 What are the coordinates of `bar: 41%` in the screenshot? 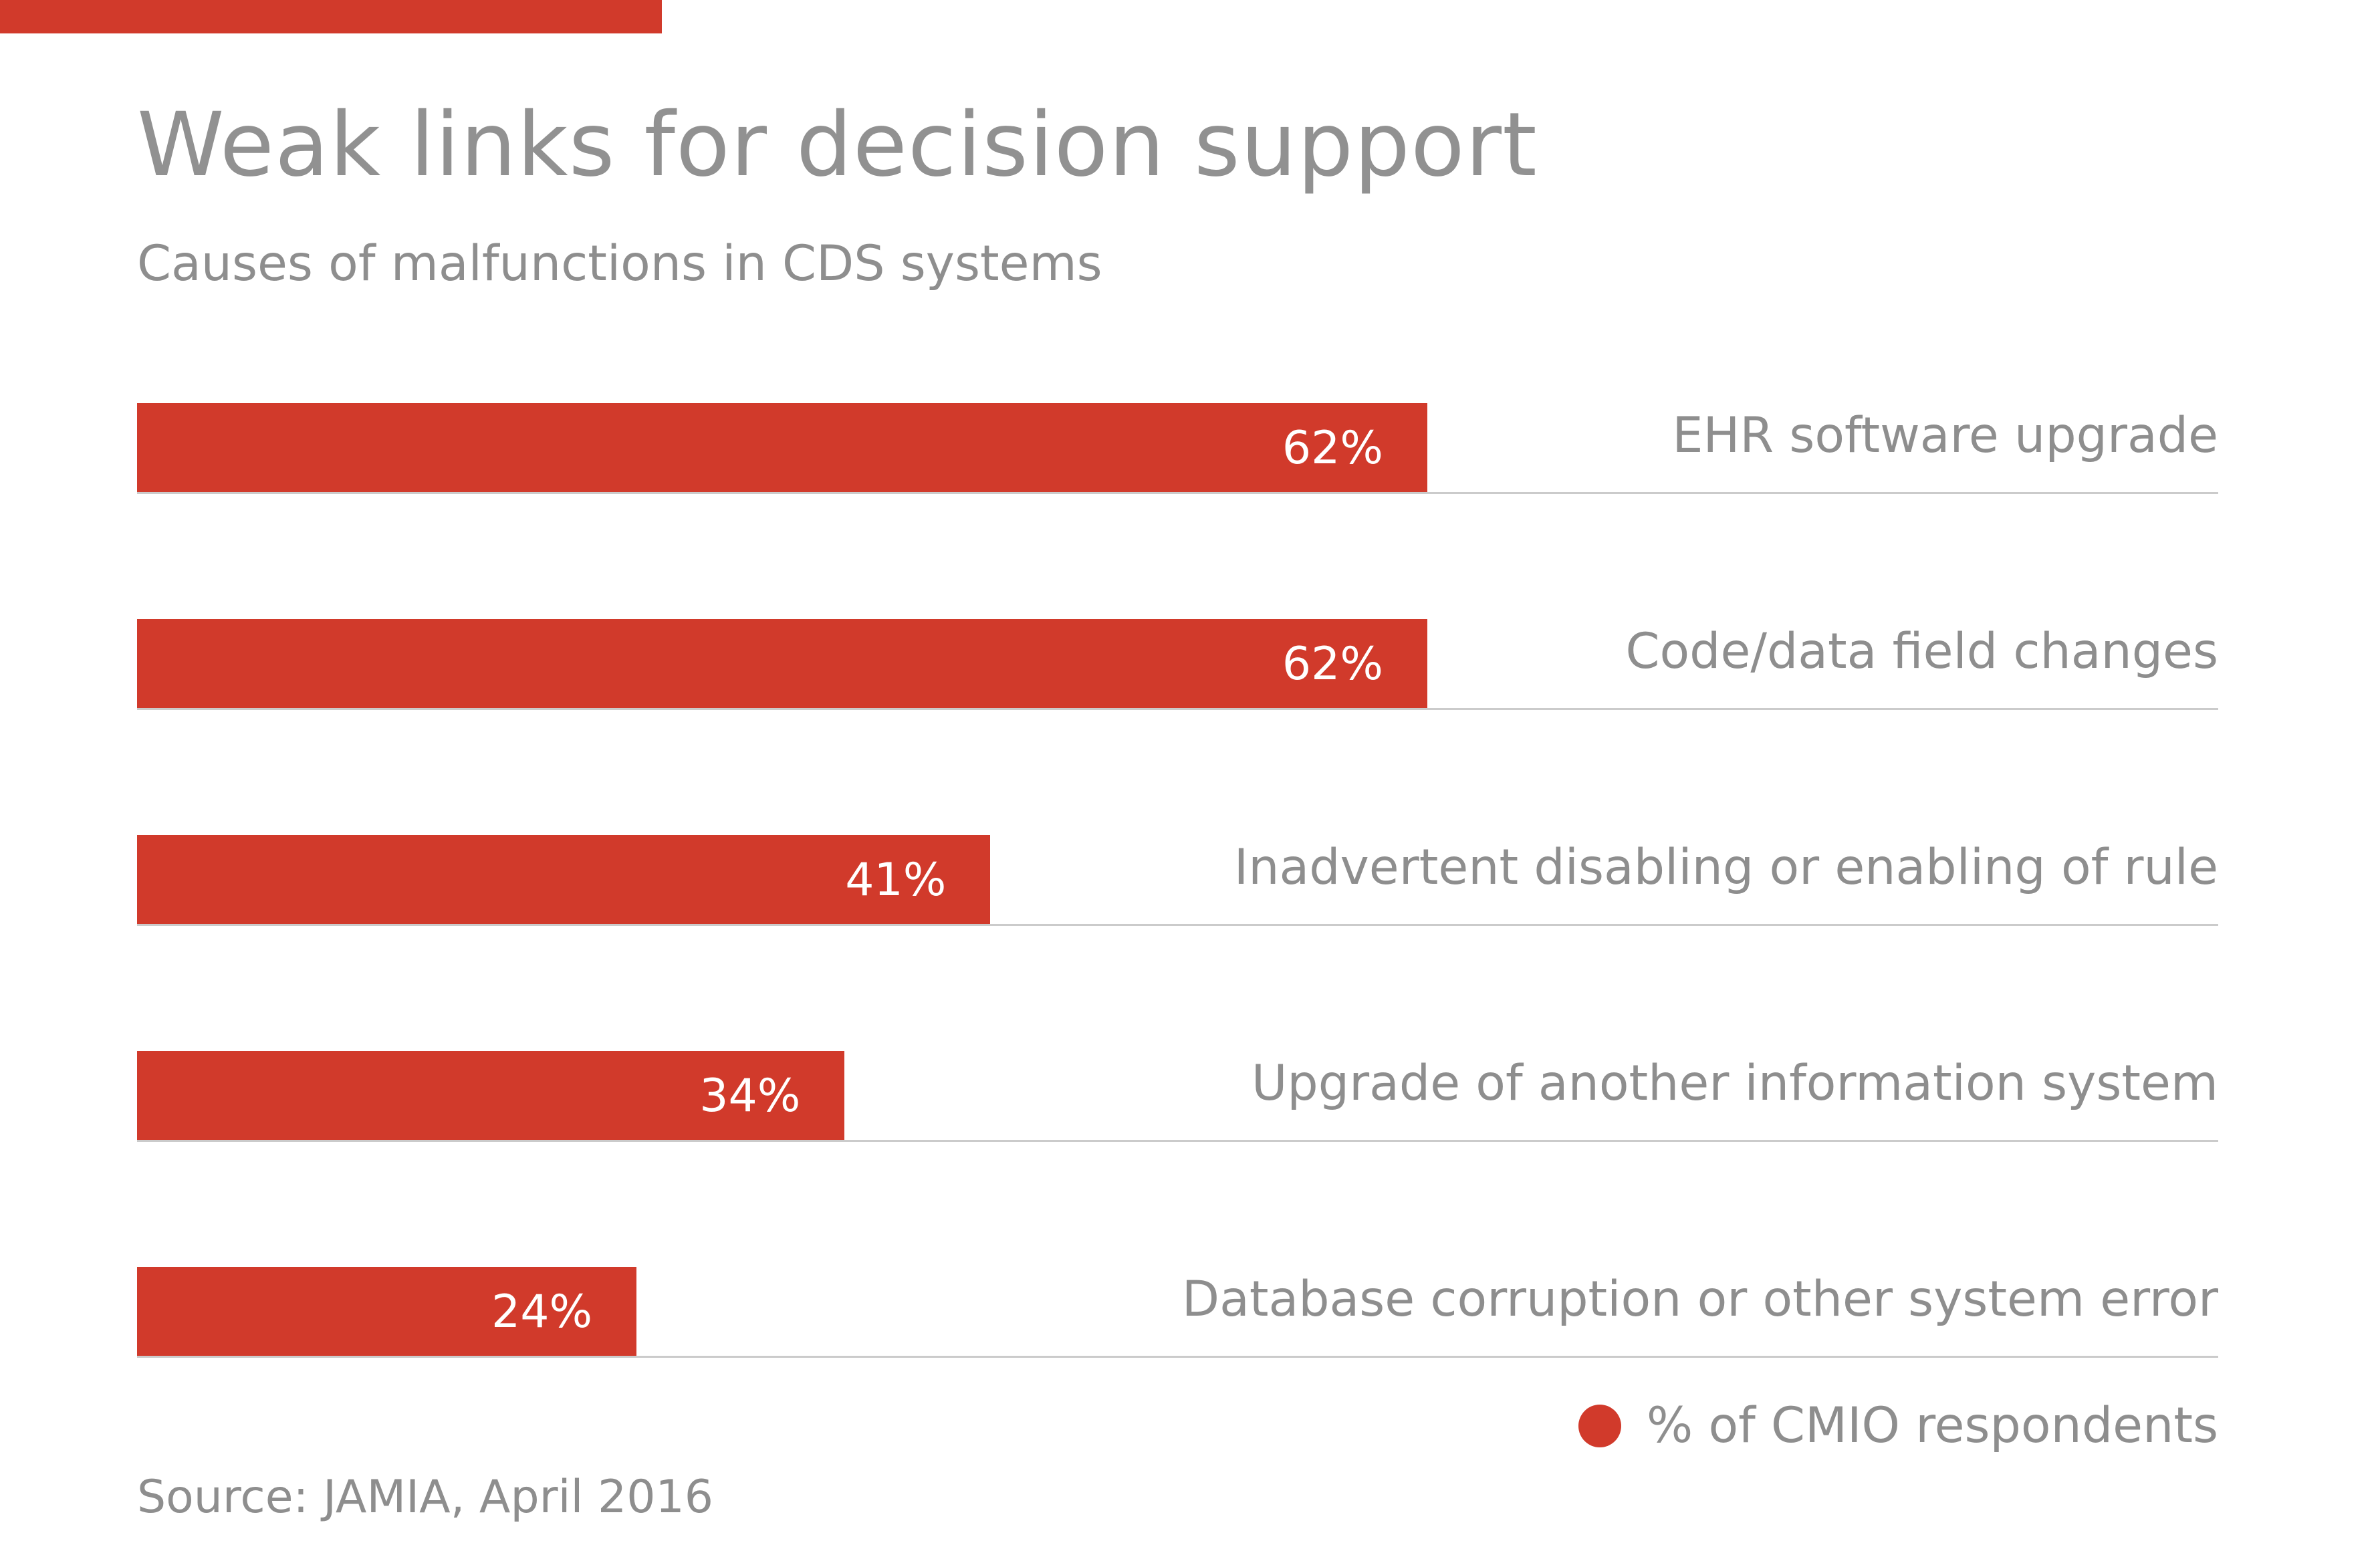 It's located at (564, 879).